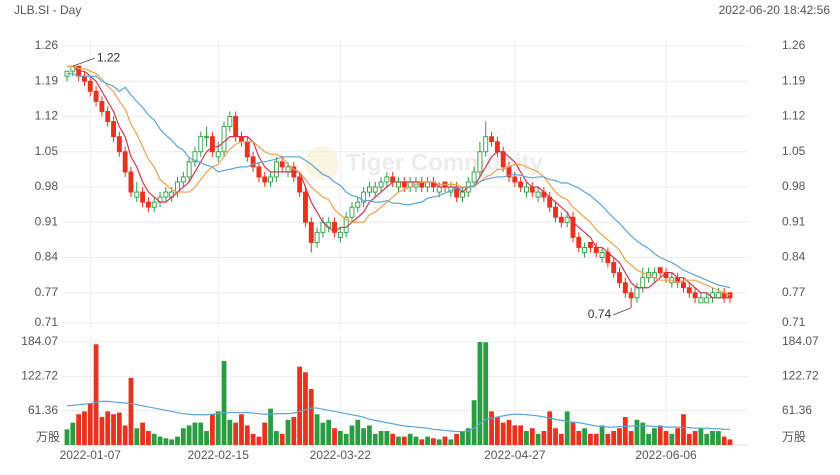 This screenshot has width=840, height=475. I want to click on x-tick-label: 2022-06-06, so click(666, 455).